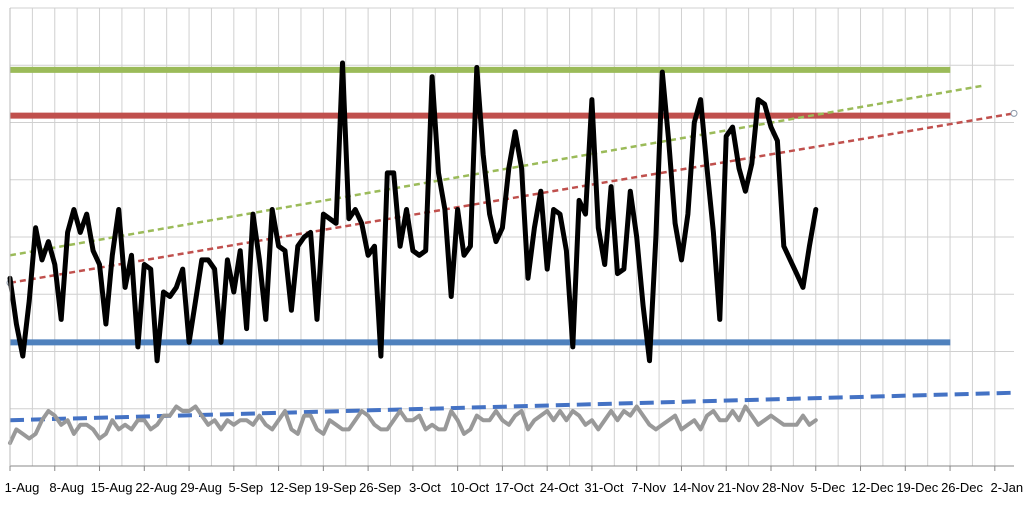 Image resolution: width=1025 pixels, height=508 pixels. Describe the element at coordinates (335, 487) in the screenshot. I see `x-tick-label: 19-Sep` at that location.